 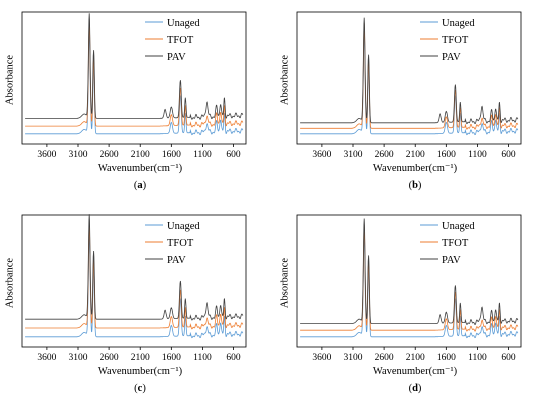 What do you see at coordinates (415, 388) in the screenshot?
I see `panel-caption: (d)` at bounding box center [415, 388].